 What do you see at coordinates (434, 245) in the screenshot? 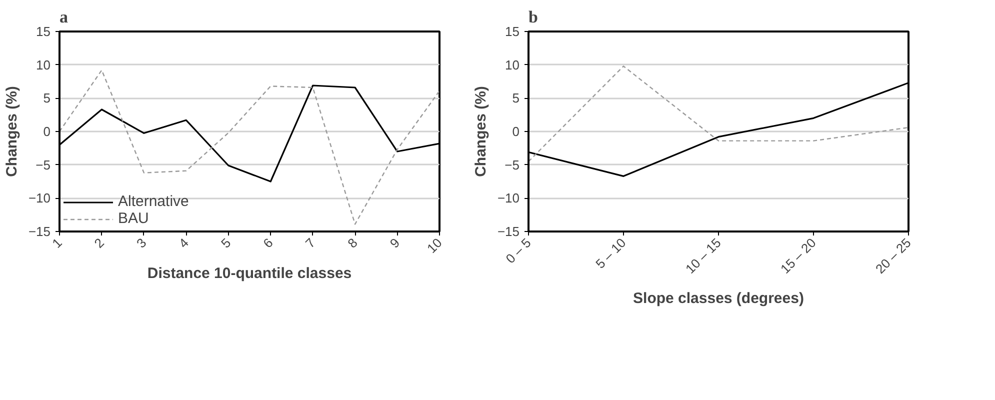
I see `x-tick-label: 10` at bounding box center [434, 245].